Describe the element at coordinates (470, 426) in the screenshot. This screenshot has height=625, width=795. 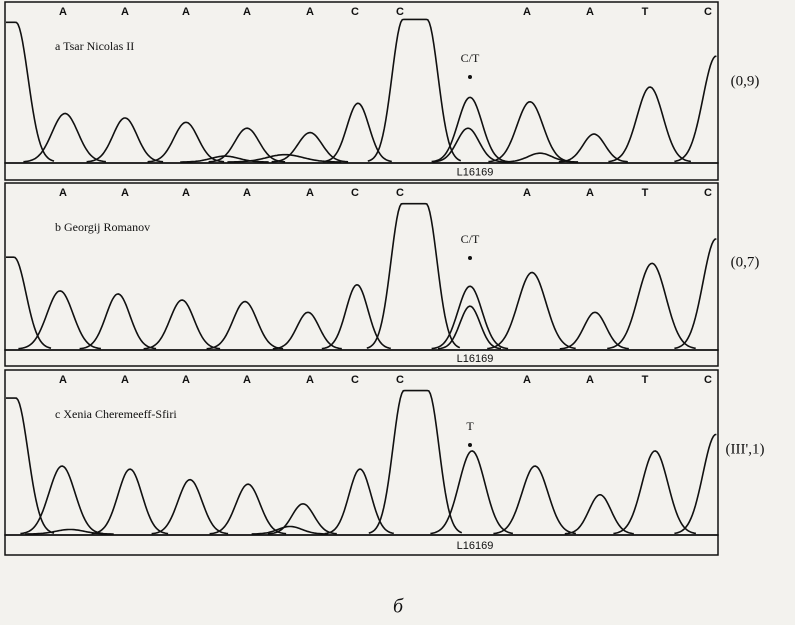
I see `variant-marker: T` at that location.